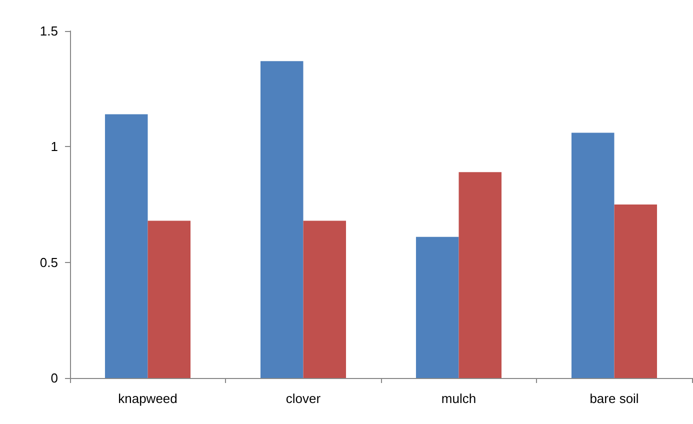 The height and width of the screenshot is (424, 693). Describe the element at coordinates (614, 398) in the screenshot. I see `x-tick-label: bare soil` at that location.